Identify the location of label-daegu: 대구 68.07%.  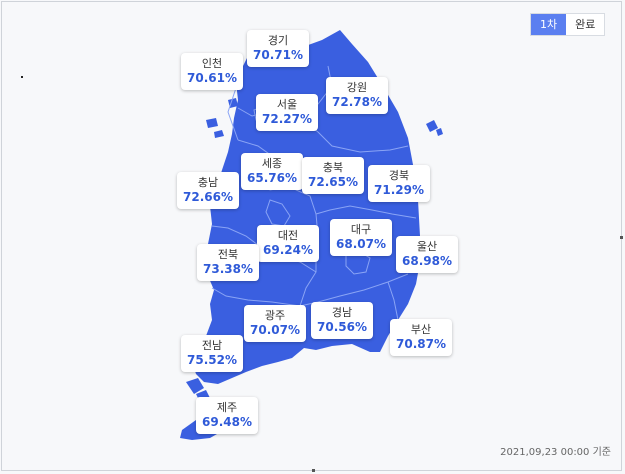
(361, 237).